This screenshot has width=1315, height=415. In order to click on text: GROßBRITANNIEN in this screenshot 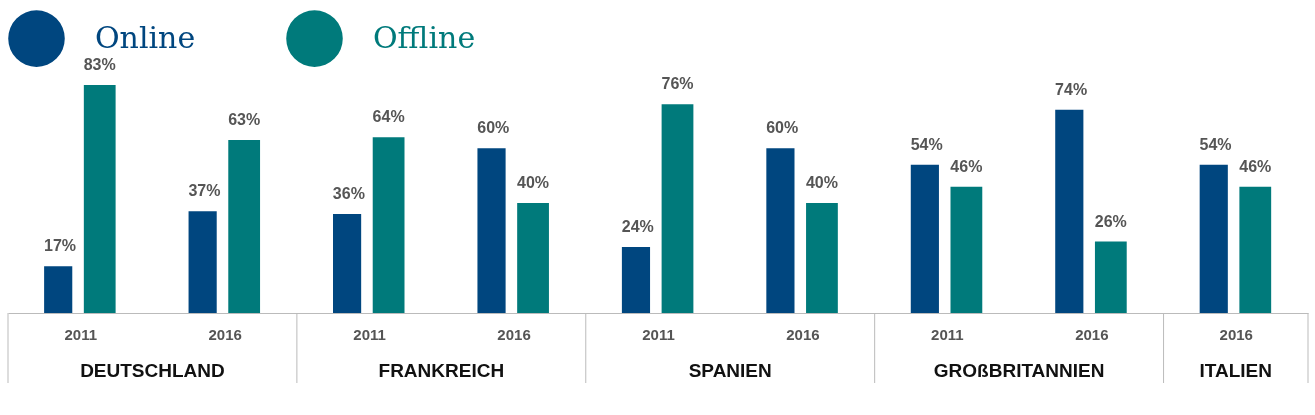, I will do `click(1019, 370)`.